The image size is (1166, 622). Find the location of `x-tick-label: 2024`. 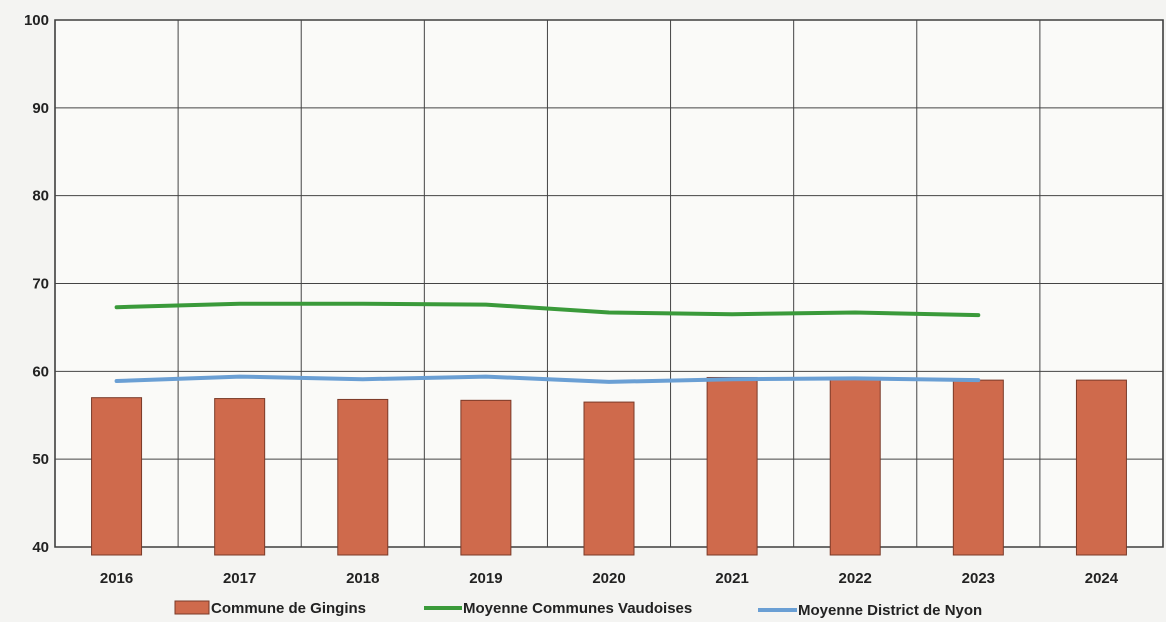

x-tick-label: 2024 is located at coordinates (1102, 578).